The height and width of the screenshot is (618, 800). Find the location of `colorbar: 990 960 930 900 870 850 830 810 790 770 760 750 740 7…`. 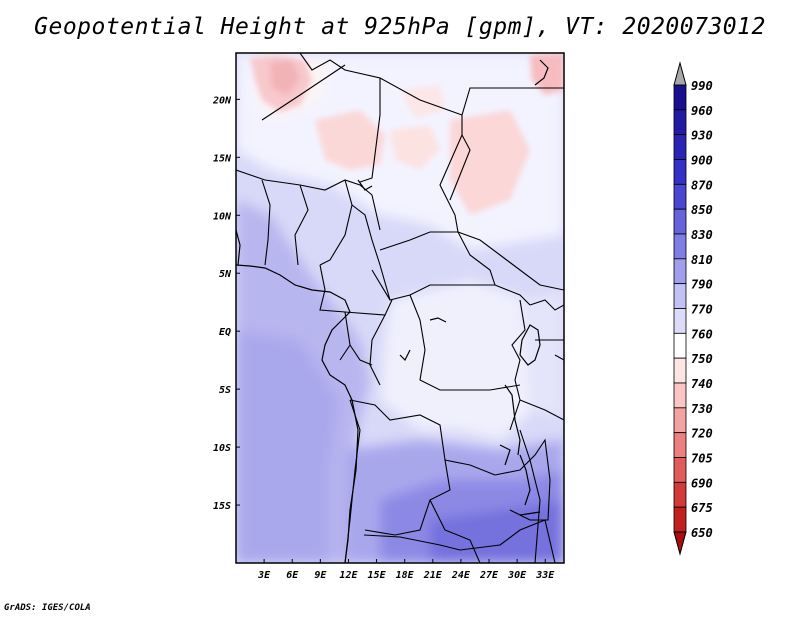

colorbar: 990 960 930 900 870 850 830 810 790 770 760 750 740 7… is located at coordinates (693, 308).